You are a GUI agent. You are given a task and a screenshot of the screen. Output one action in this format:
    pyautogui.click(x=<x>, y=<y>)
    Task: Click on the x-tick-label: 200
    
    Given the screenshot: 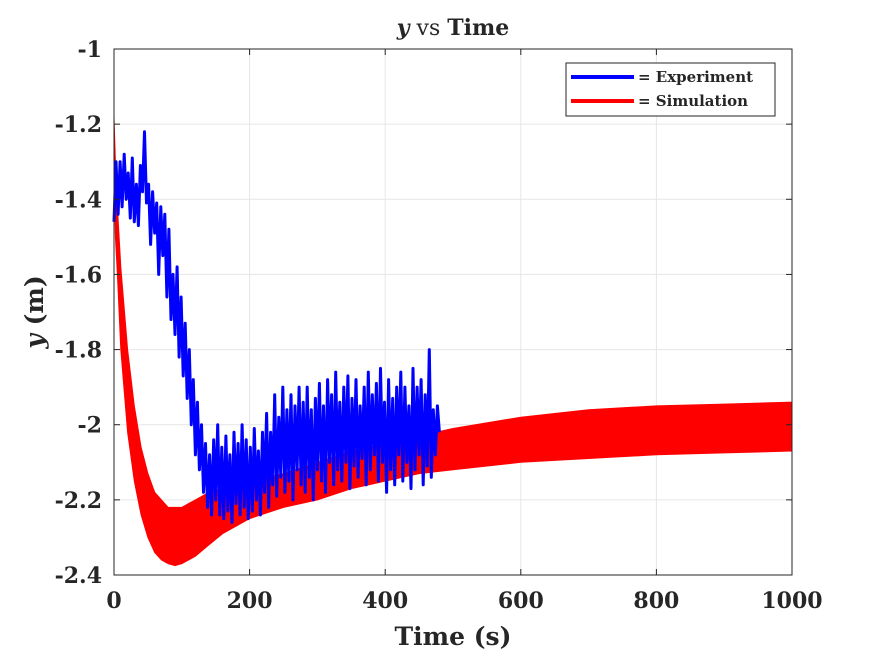 What is the action you would take?
    pyautogui.click(x=250, y=601)
    